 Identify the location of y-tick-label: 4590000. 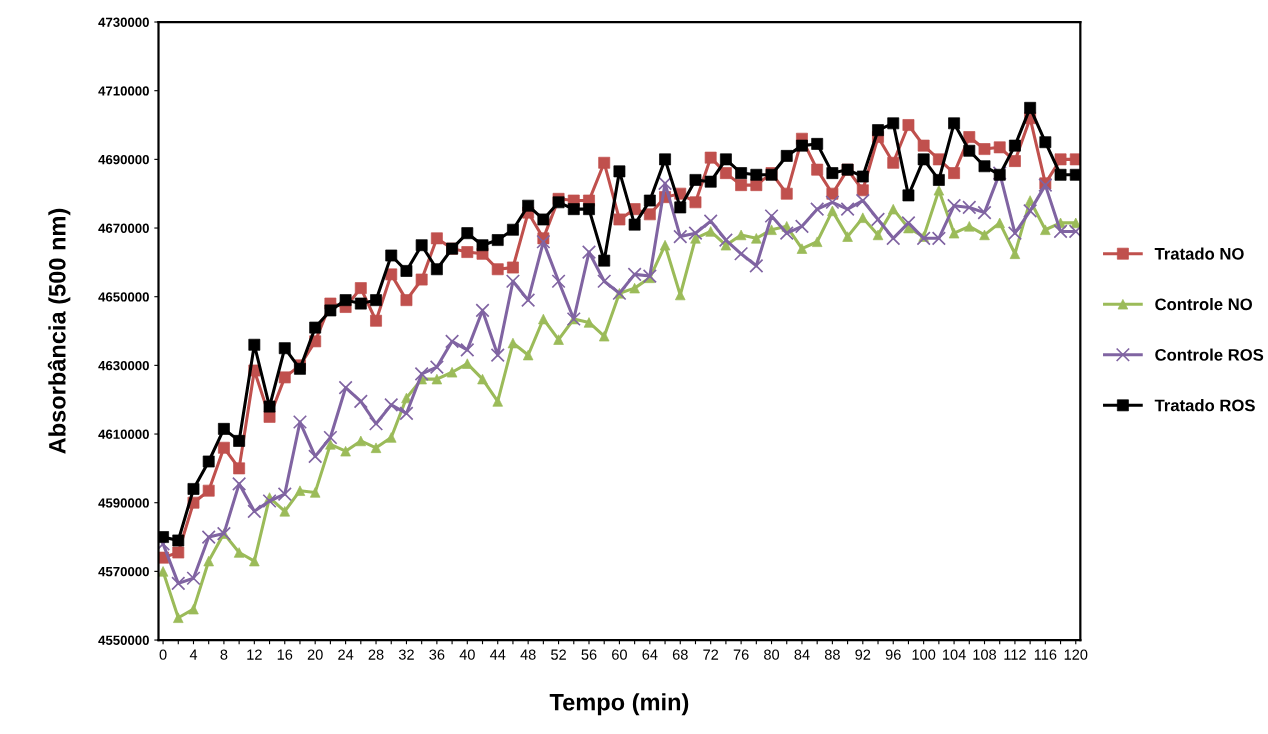
(123, 503).